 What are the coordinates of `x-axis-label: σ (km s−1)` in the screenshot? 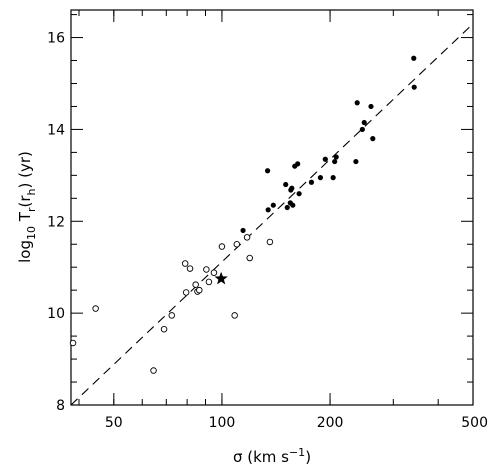 It's located at (272, 456).